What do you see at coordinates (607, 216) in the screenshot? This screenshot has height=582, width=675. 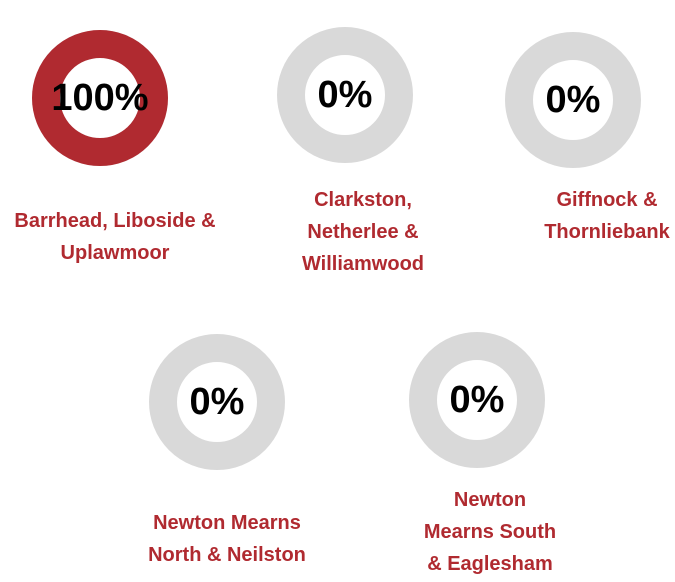 I see `area-label: Giffnock & Thornliebank` at bounding box center [607, 216].